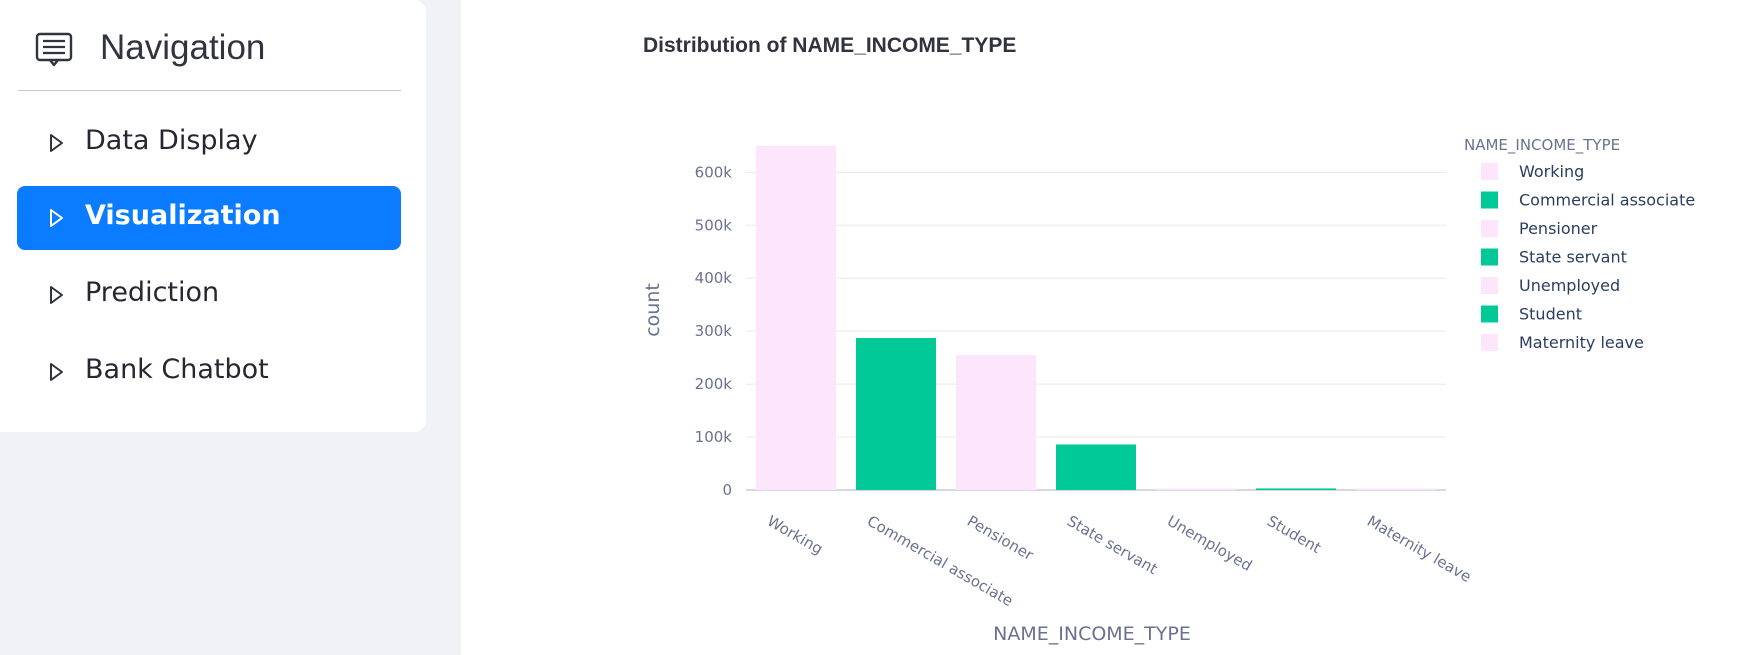 Image resolution: width=1746 pixels, height=655 pixels. Describe the element at coordinates (1558, 228) in the screenshot. I see `legend-entry: Pensioner` at that location.